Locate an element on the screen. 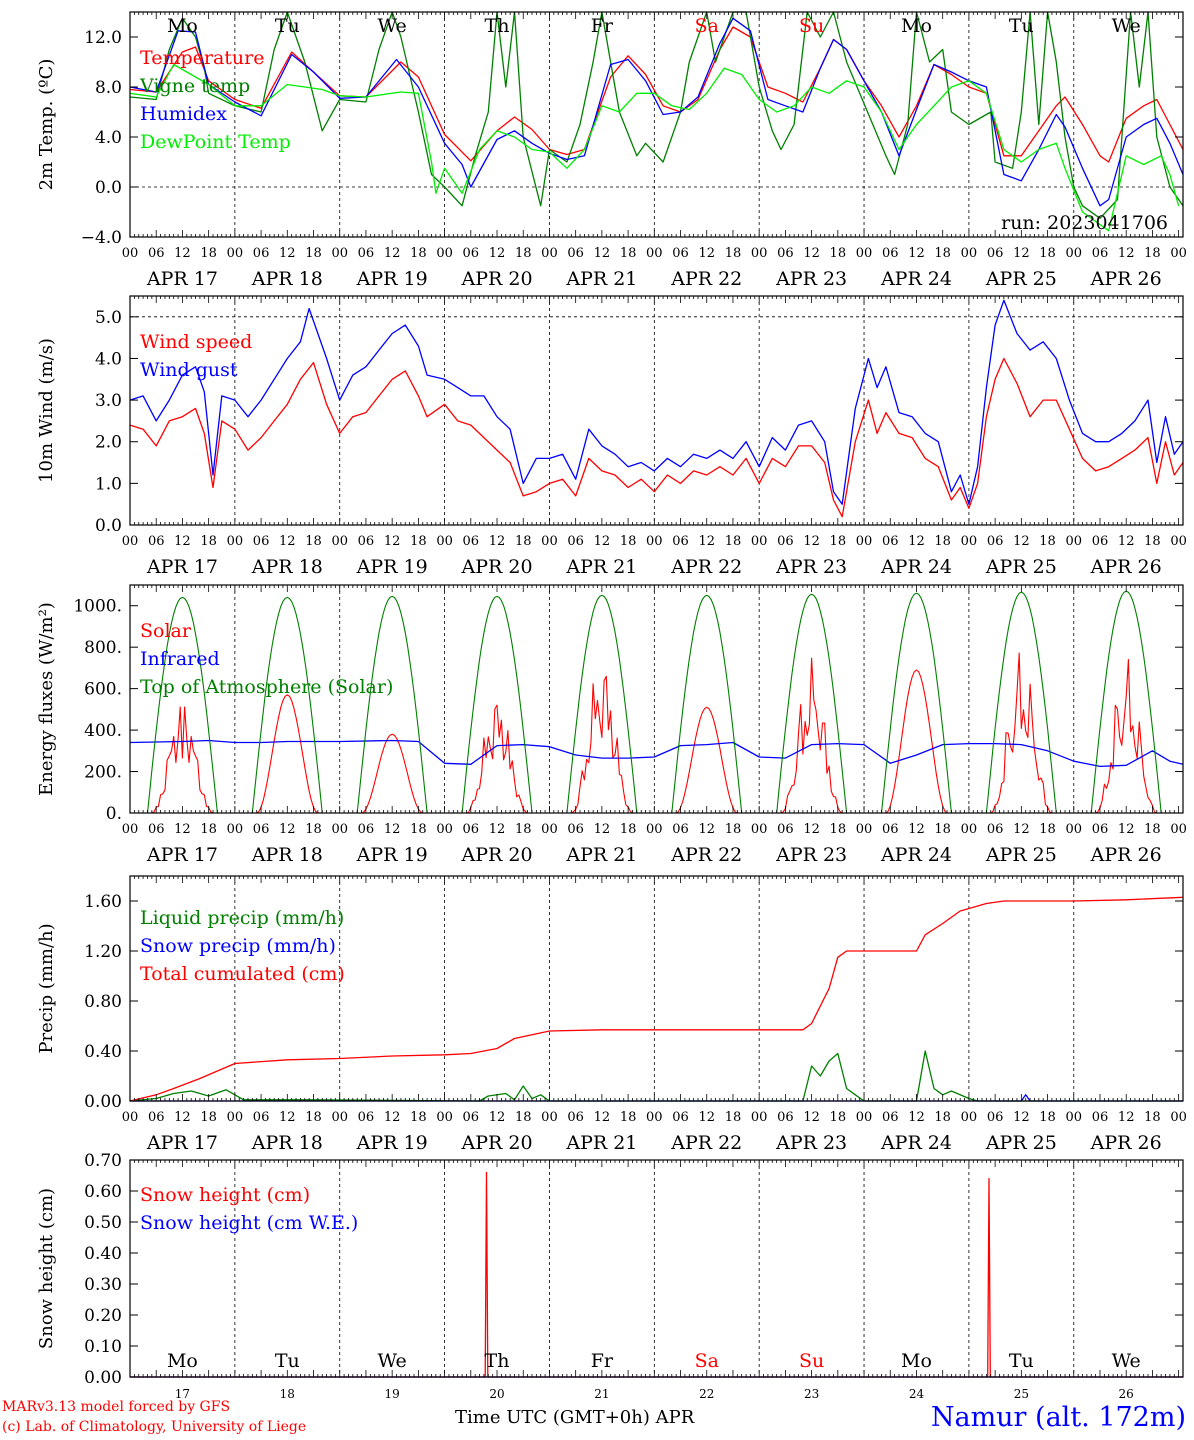 This screenshot has width=1194, height=1440. legend-dewpoint-temp: DewPoint Temp is located at coordinates (215, 142).